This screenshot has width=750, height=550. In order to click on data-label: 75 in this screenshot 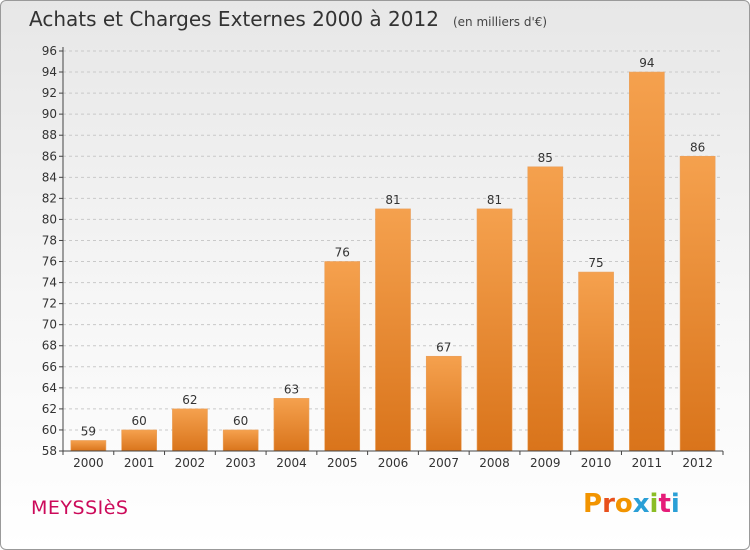, I will do `click(595, 263)`.